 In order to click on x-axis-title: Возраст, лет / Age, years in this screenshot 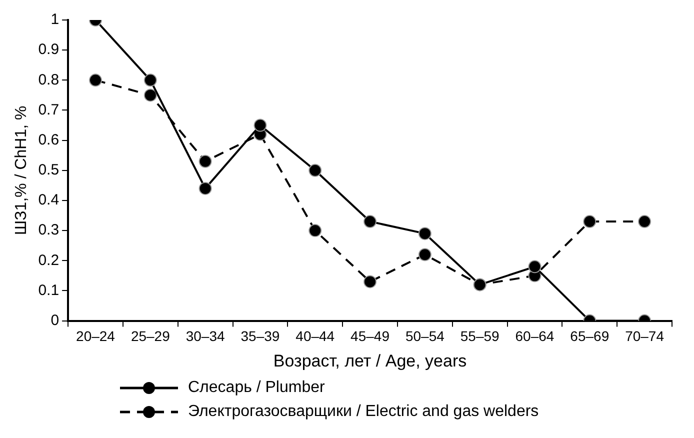, I will do `click(370, 360)`.